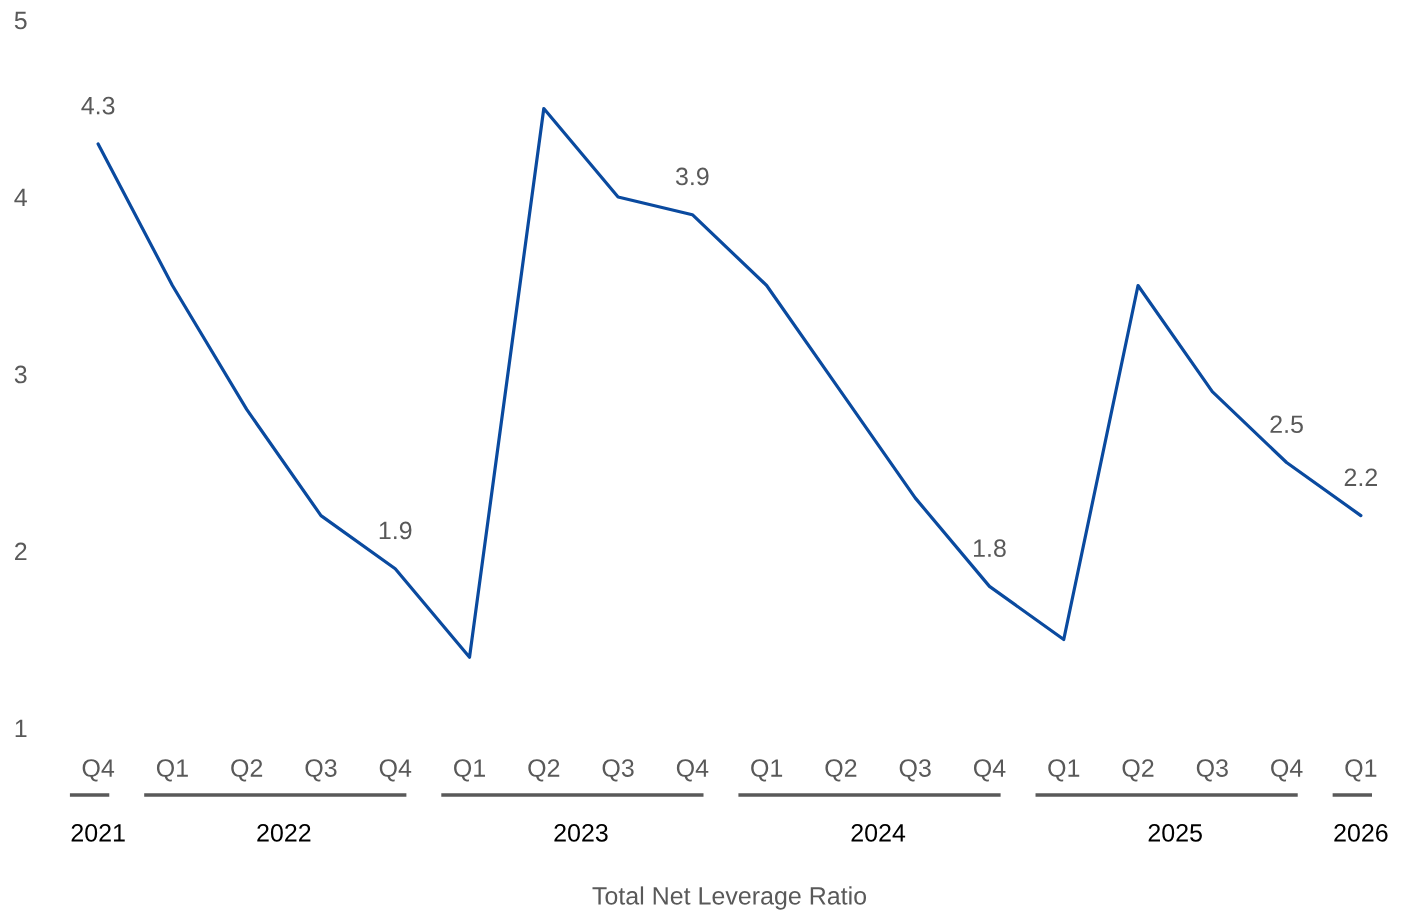 The height and width of the screenshot is (913, 1412). What do you see at coordinates (1360, 477) in the screenshot?
I see `data-label: 2.2` at bounding box center [1360, 477].